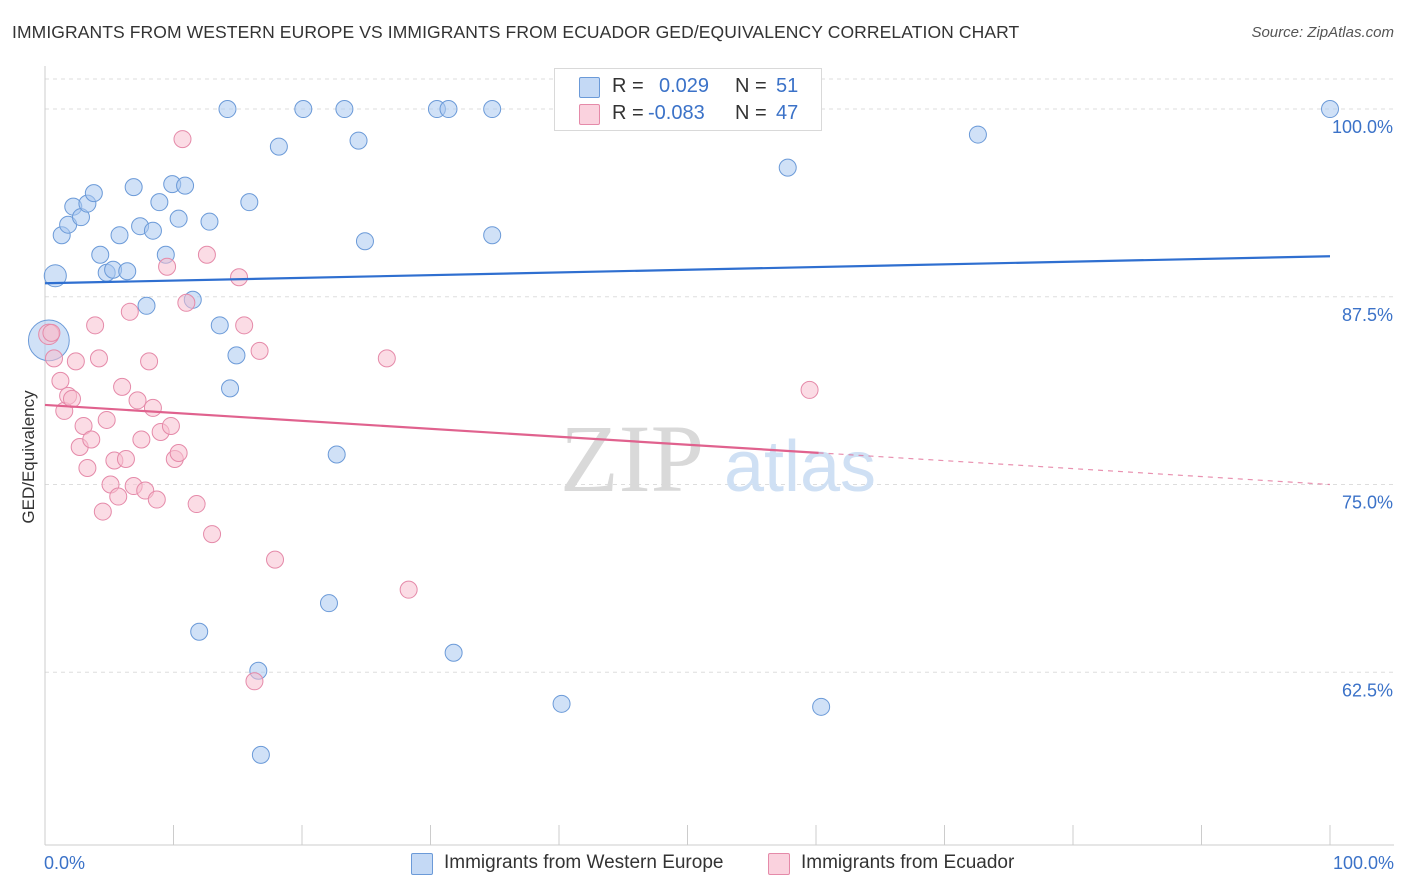 The width and height of the screenshot is (1406, 892). I want to click on y-tick-label: 100.0%, so click(1362, 127).